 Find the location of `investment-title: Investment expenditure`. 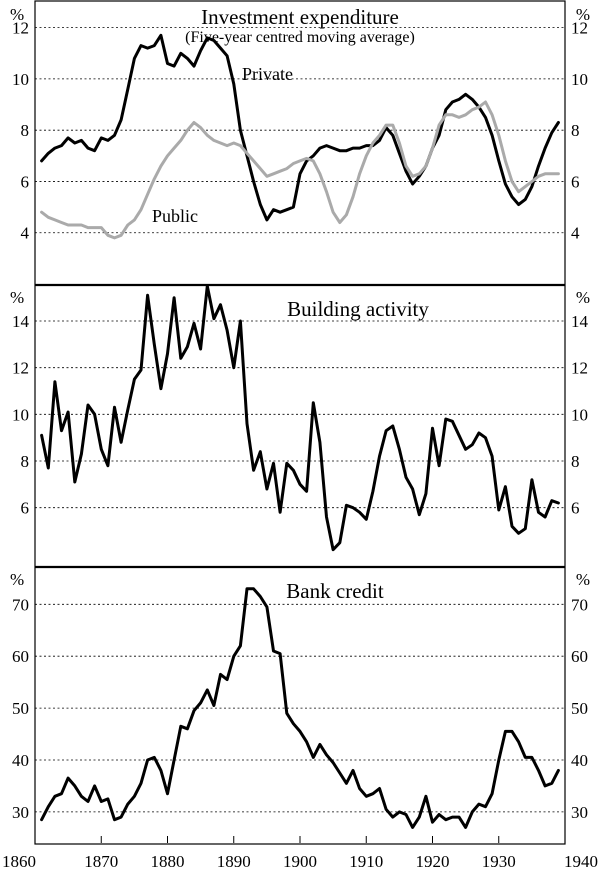

investment-title: Investment expenditure is located at coordinates (300, 17).